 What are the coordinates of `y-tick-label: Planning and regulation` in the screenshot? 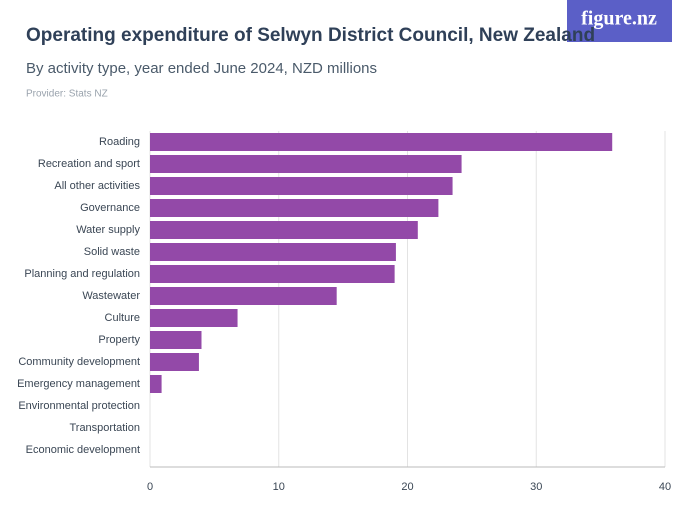 It's located at (82, 274).